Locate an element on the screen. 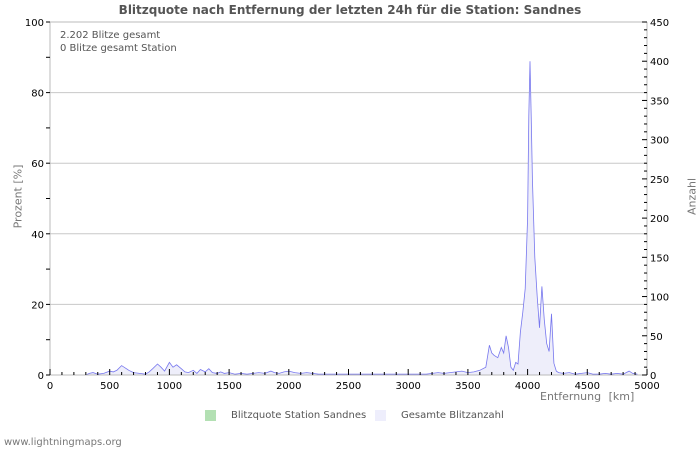 This screenshot has width=700, height=450. svg-text: 300 is located at coordinates (659, 141).